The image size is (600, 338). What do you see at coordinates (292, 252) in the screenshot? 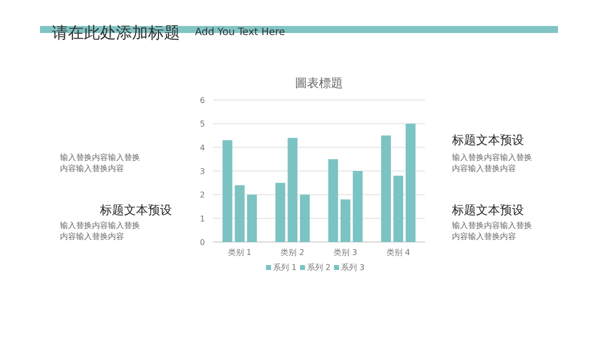
I see `x-tick-label: 类别 2` at bounding box center [292, 252].